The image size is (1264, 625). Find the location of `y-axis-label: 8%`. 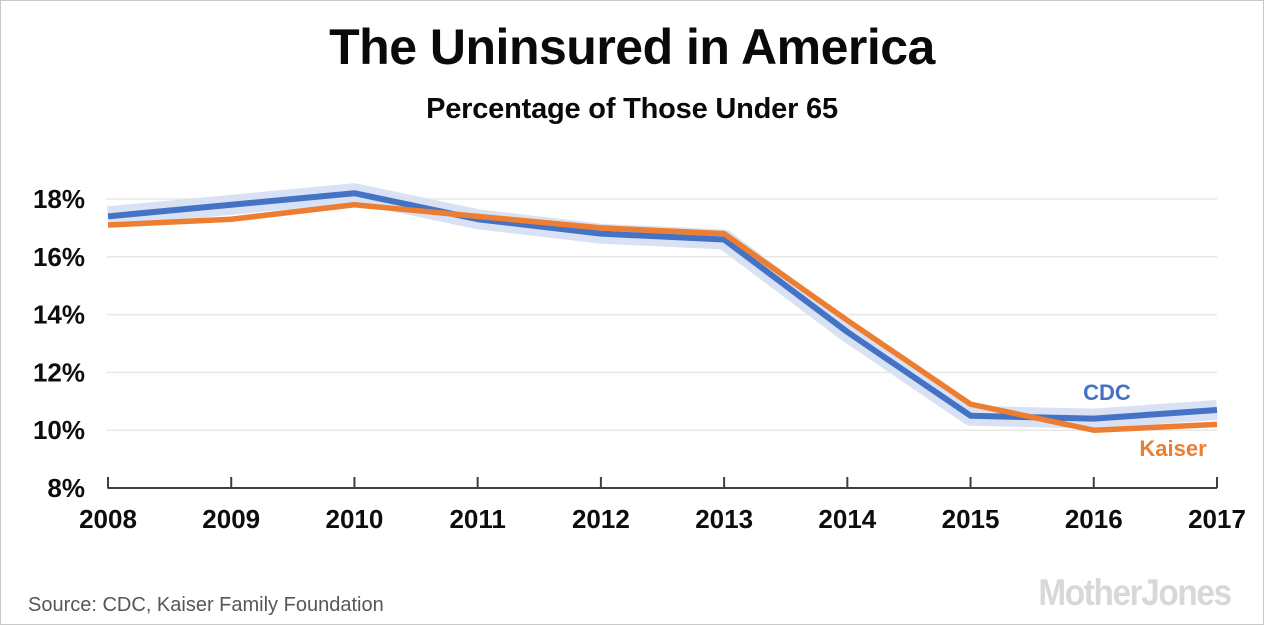

y-axis-label: 8% is located at coordinates (66, 488).